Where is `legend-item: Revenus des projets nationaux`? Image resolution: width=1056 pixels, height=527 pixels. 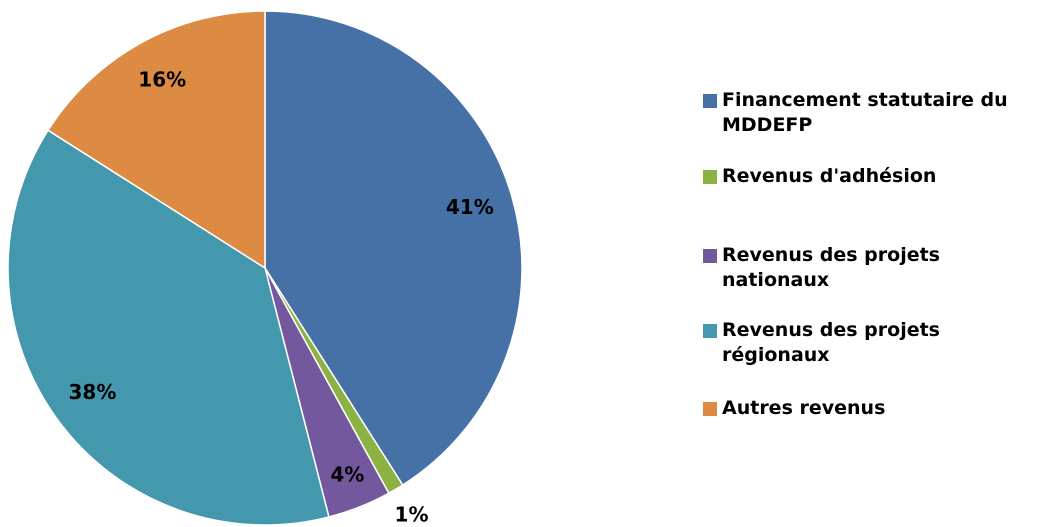 legend-item: Revenus des projets nationaux is located at coordinates (873, 268).